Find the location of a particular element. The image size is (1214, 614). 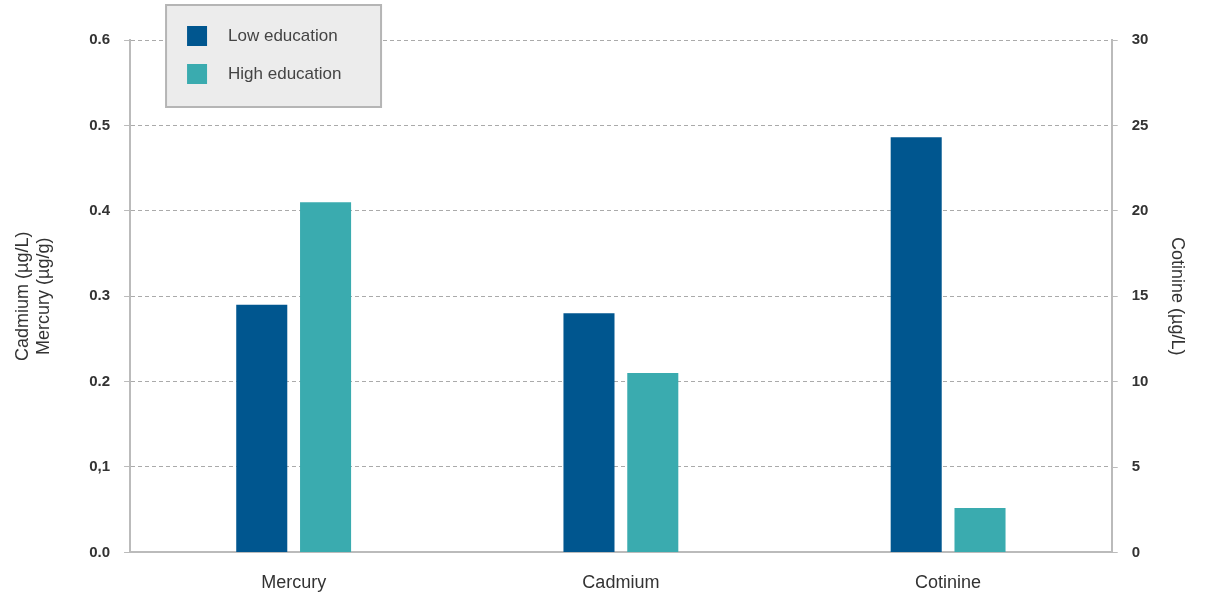

y2-tick-label: 25 is located at coordinates (1140, 124).